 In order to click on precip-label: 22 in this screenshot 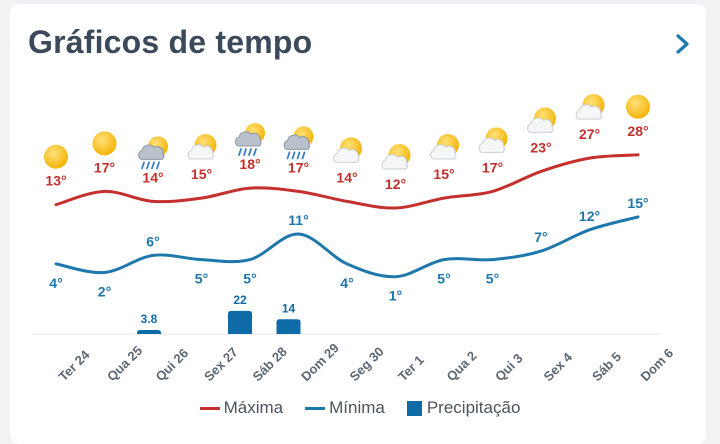, I will do `click(240, 300)`.